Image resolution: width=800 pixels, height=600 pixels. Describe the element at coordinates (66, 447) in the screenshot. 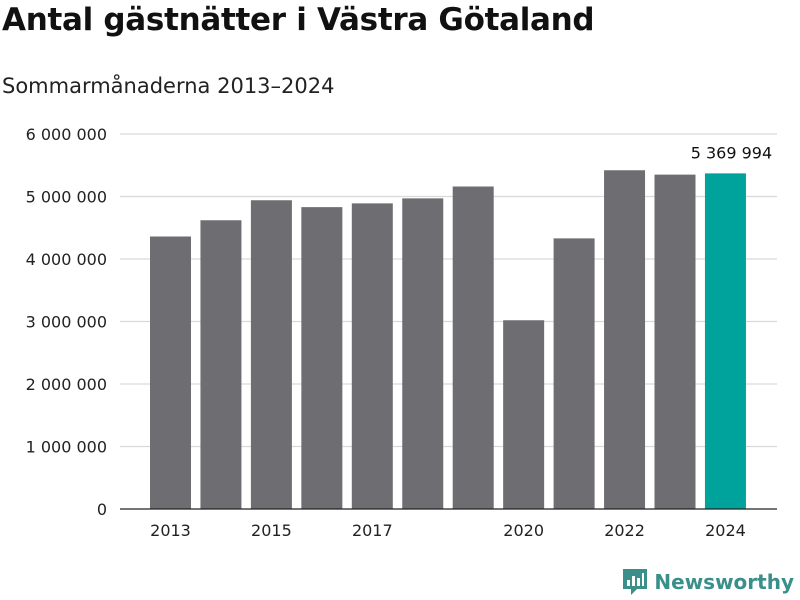

I see `y-tick-label: 1 000 000` at that location.